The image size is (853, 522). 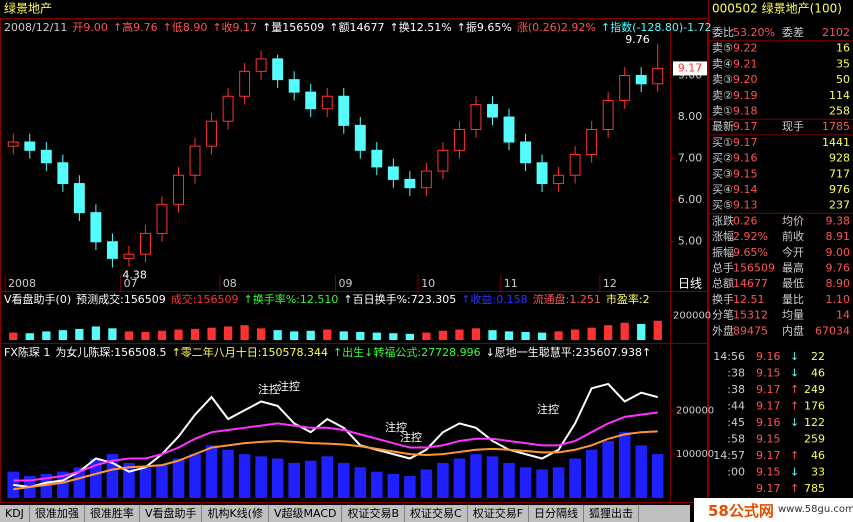 What do you see at coordinates (750, 236) in the screenshot?
I see `ob-value: 2.92%` at bounding box center [750, 236].